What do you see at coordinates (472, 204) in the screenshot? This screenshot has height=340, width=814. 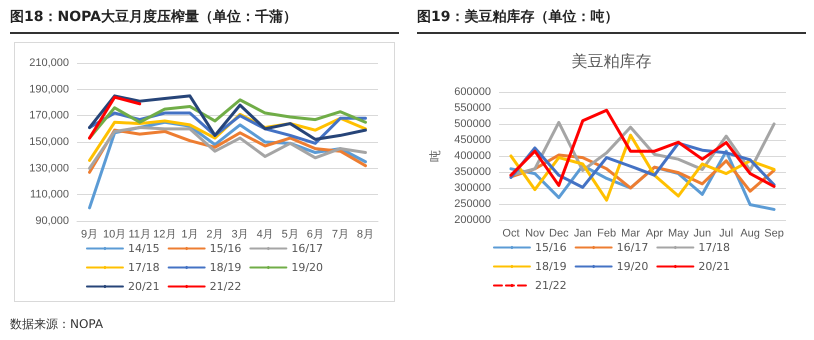 I see `y-tick-label: 250000` at bounding box center [472, 204].